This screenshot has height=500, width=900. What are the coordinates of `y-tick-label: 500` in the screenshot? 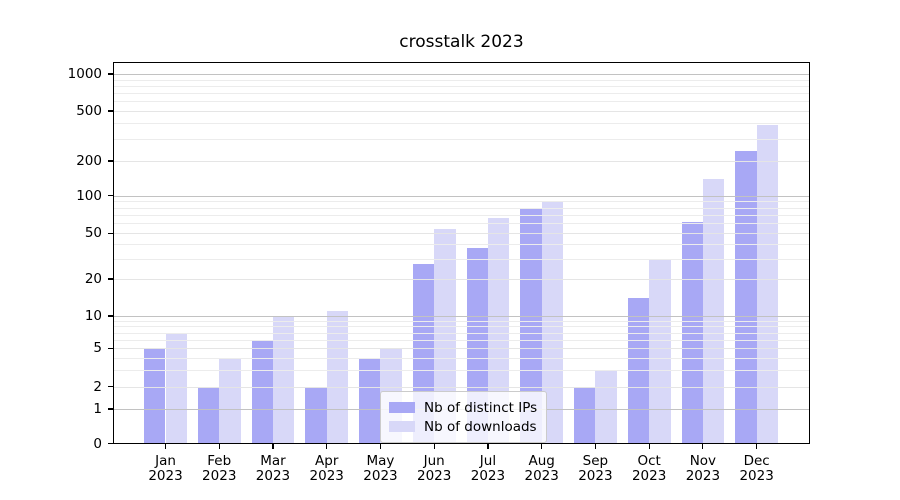 It's located at (89, 111).